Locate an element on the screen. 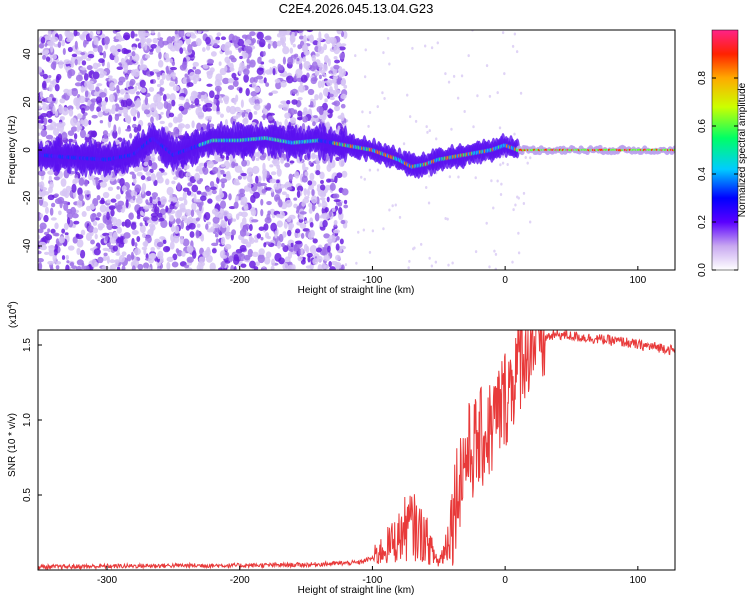  chart-title: C2E4.2026.045.13.04.G23 is located at coordinates (356, 8).